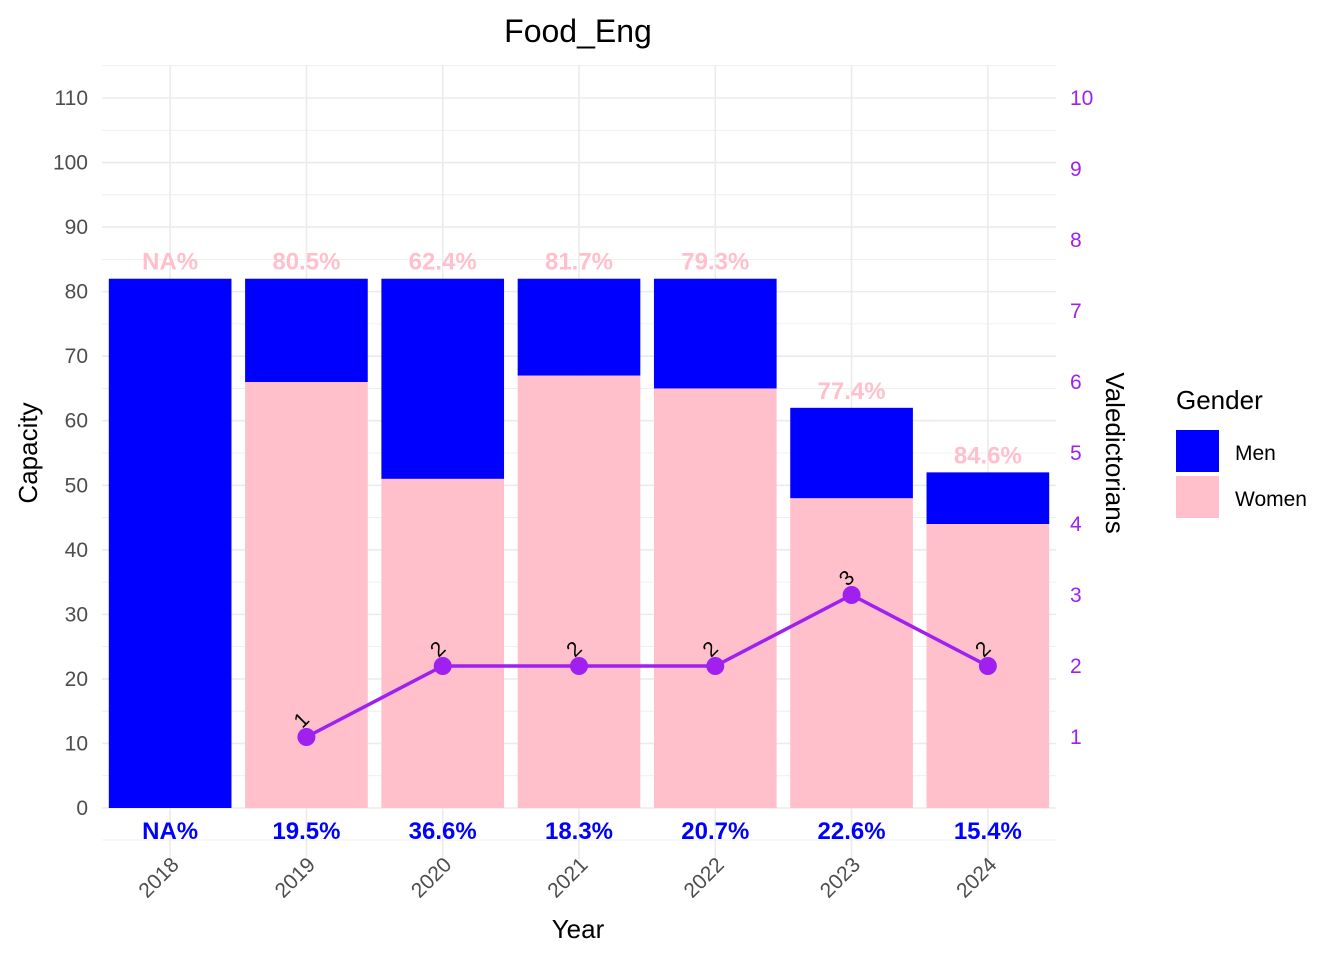 The height and width of the screenshot is (960, 1344). Describe the element at coordinates (443, 378) in the screenshot. I see `bar-men-2020` at that location.